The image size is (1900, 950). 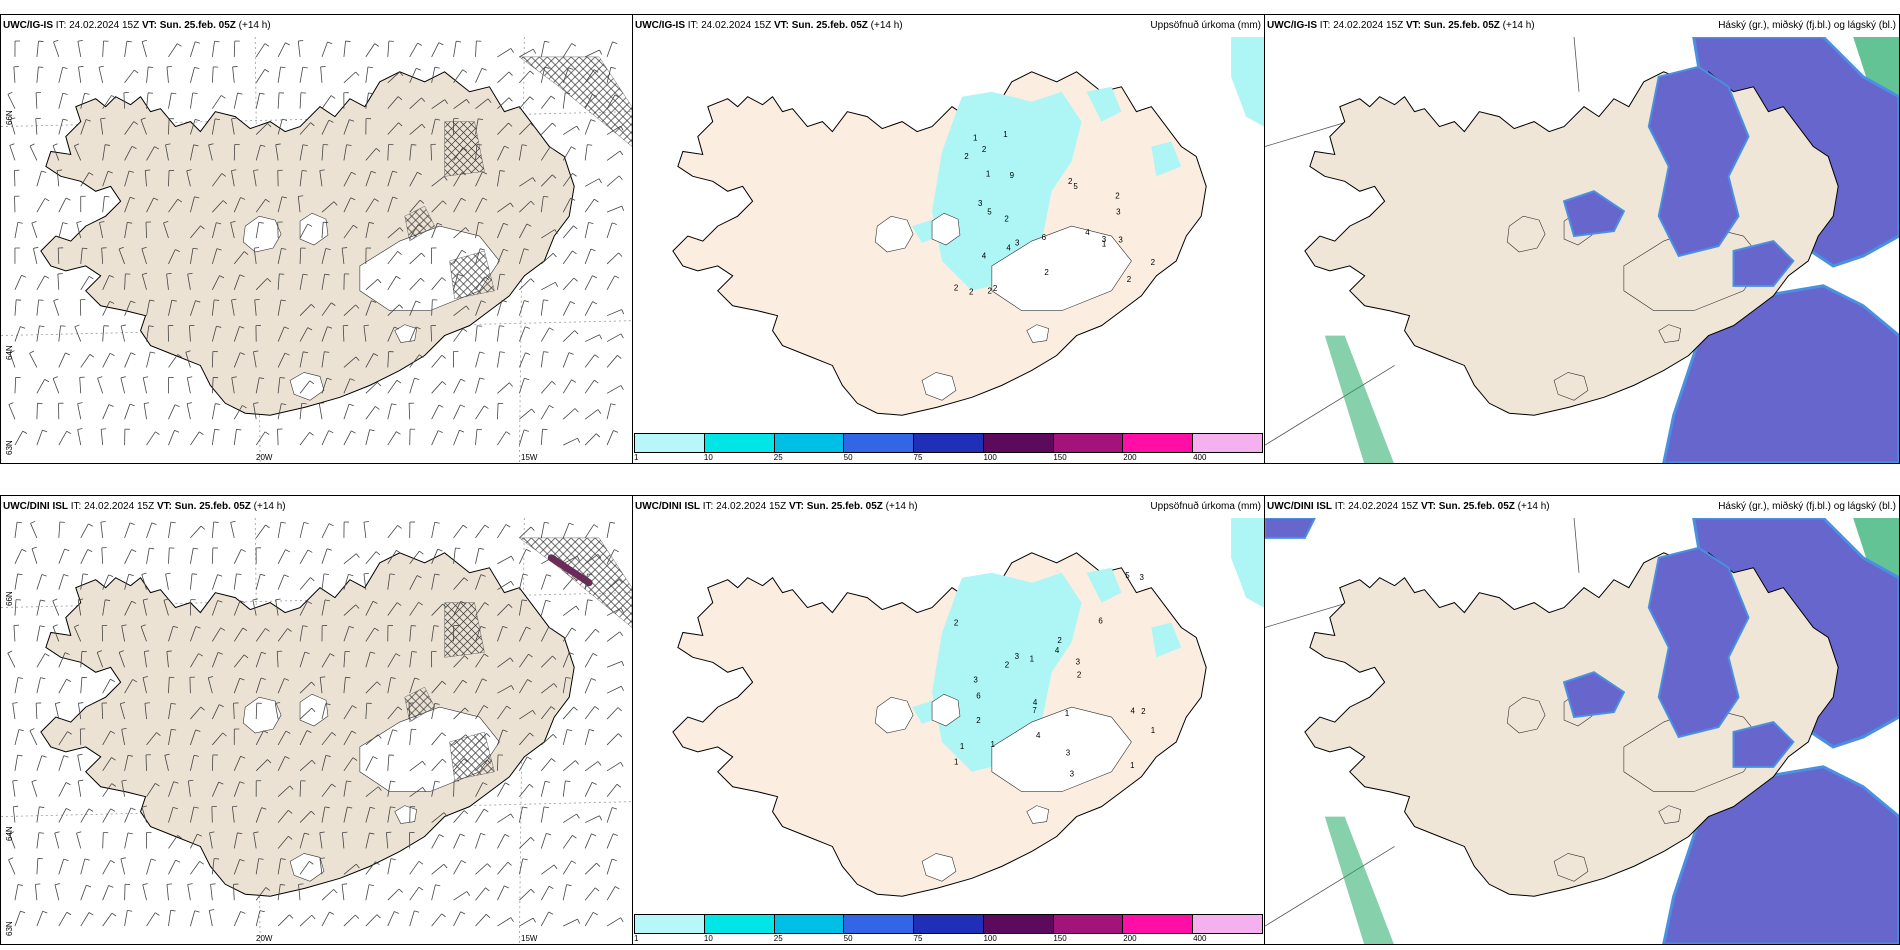 I want to click on colorbar-label: 1, so click(x=636, y=938).